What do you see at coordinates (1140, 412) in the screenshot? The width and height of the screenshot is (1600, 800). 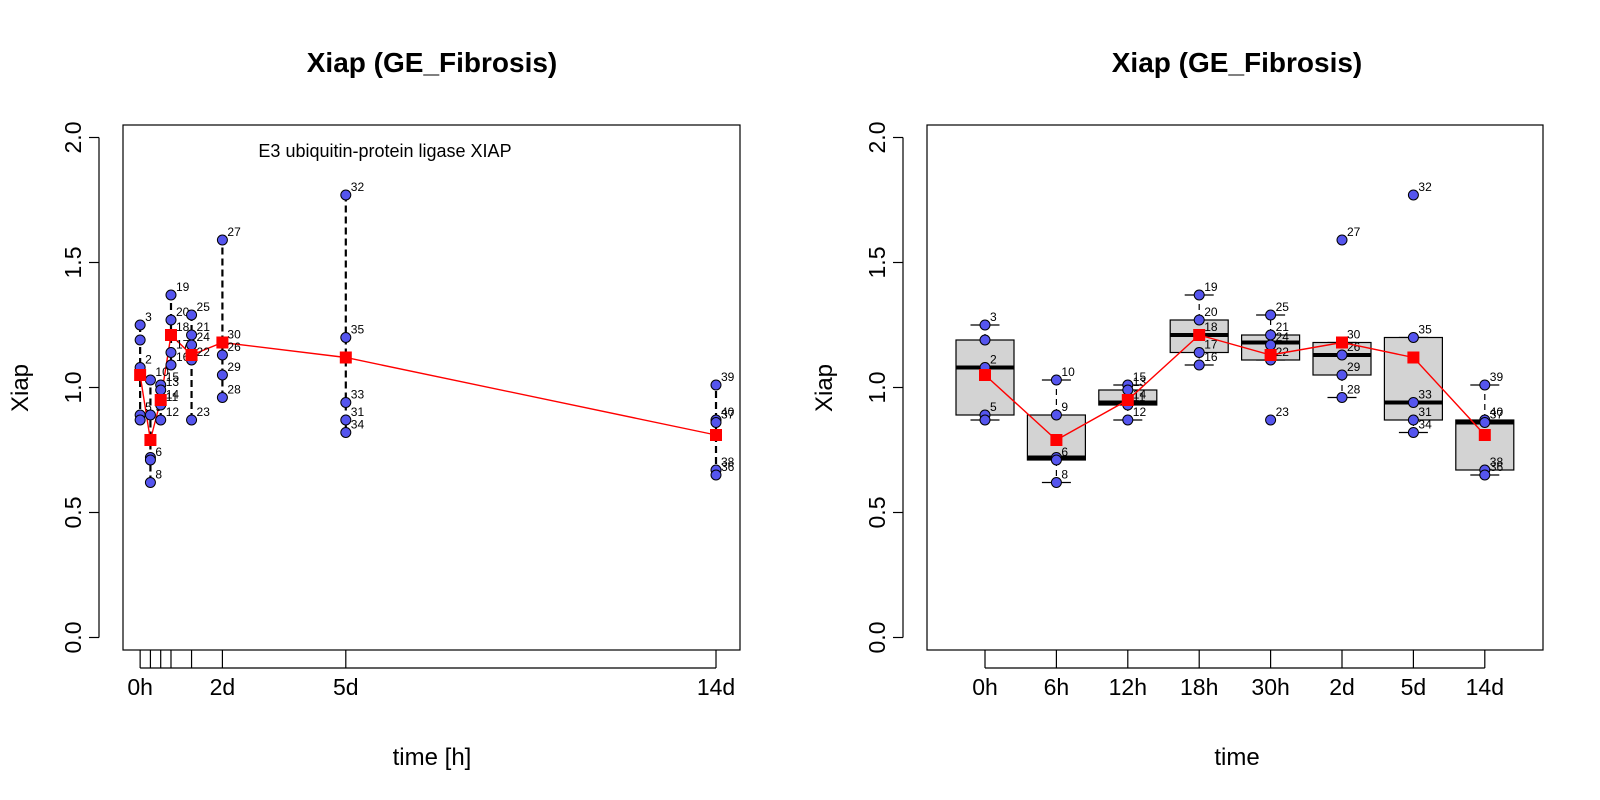 I see `right-point-label: 12` at bounding box center [1140, 412].